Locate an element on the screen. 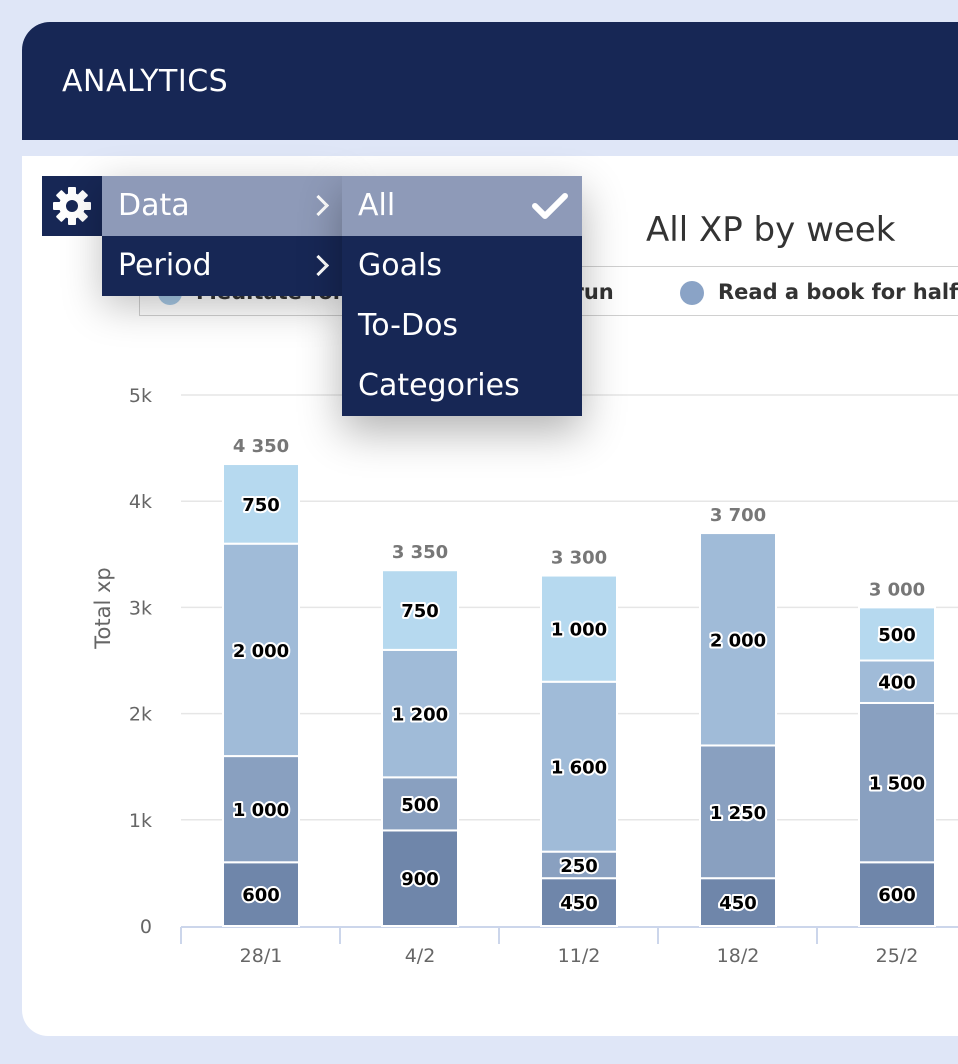 The width and height of the screenshot is (958, 1064). menu-item-label: Data is located at coordinates (154, 205).